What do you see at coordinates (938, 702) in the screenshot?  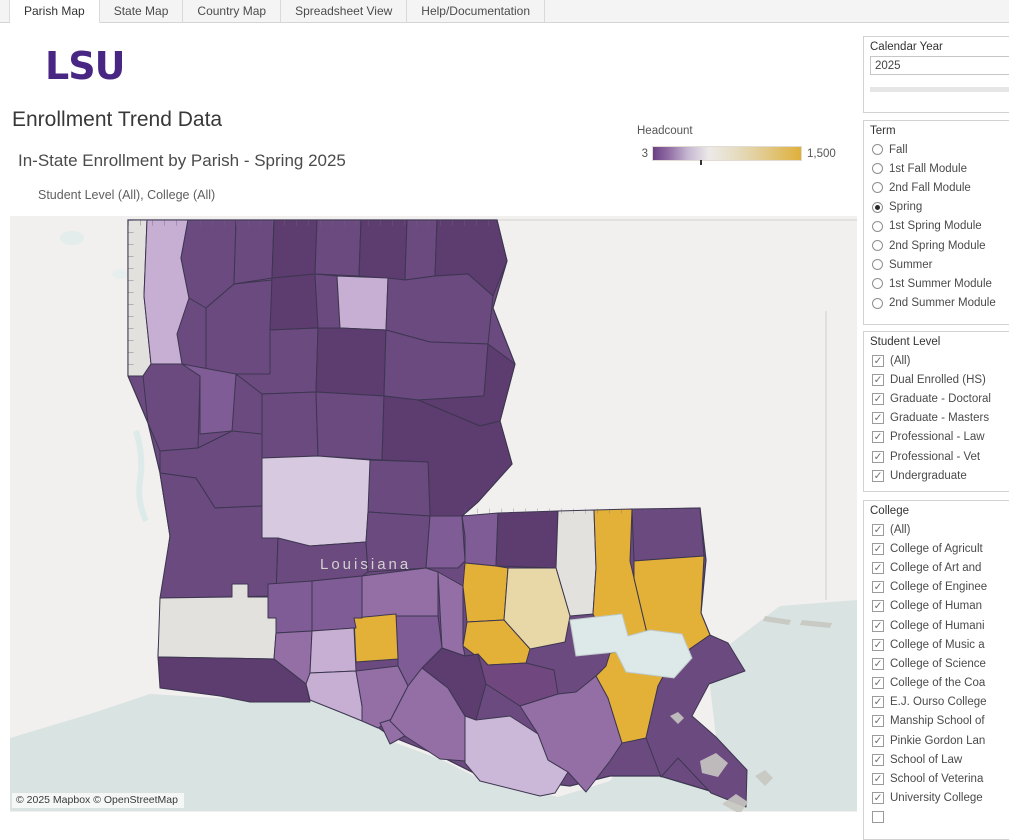 I see `college-option-e-j-ourso-college: ✓ E.J. Ourso College` at bounding box center [938, 702].